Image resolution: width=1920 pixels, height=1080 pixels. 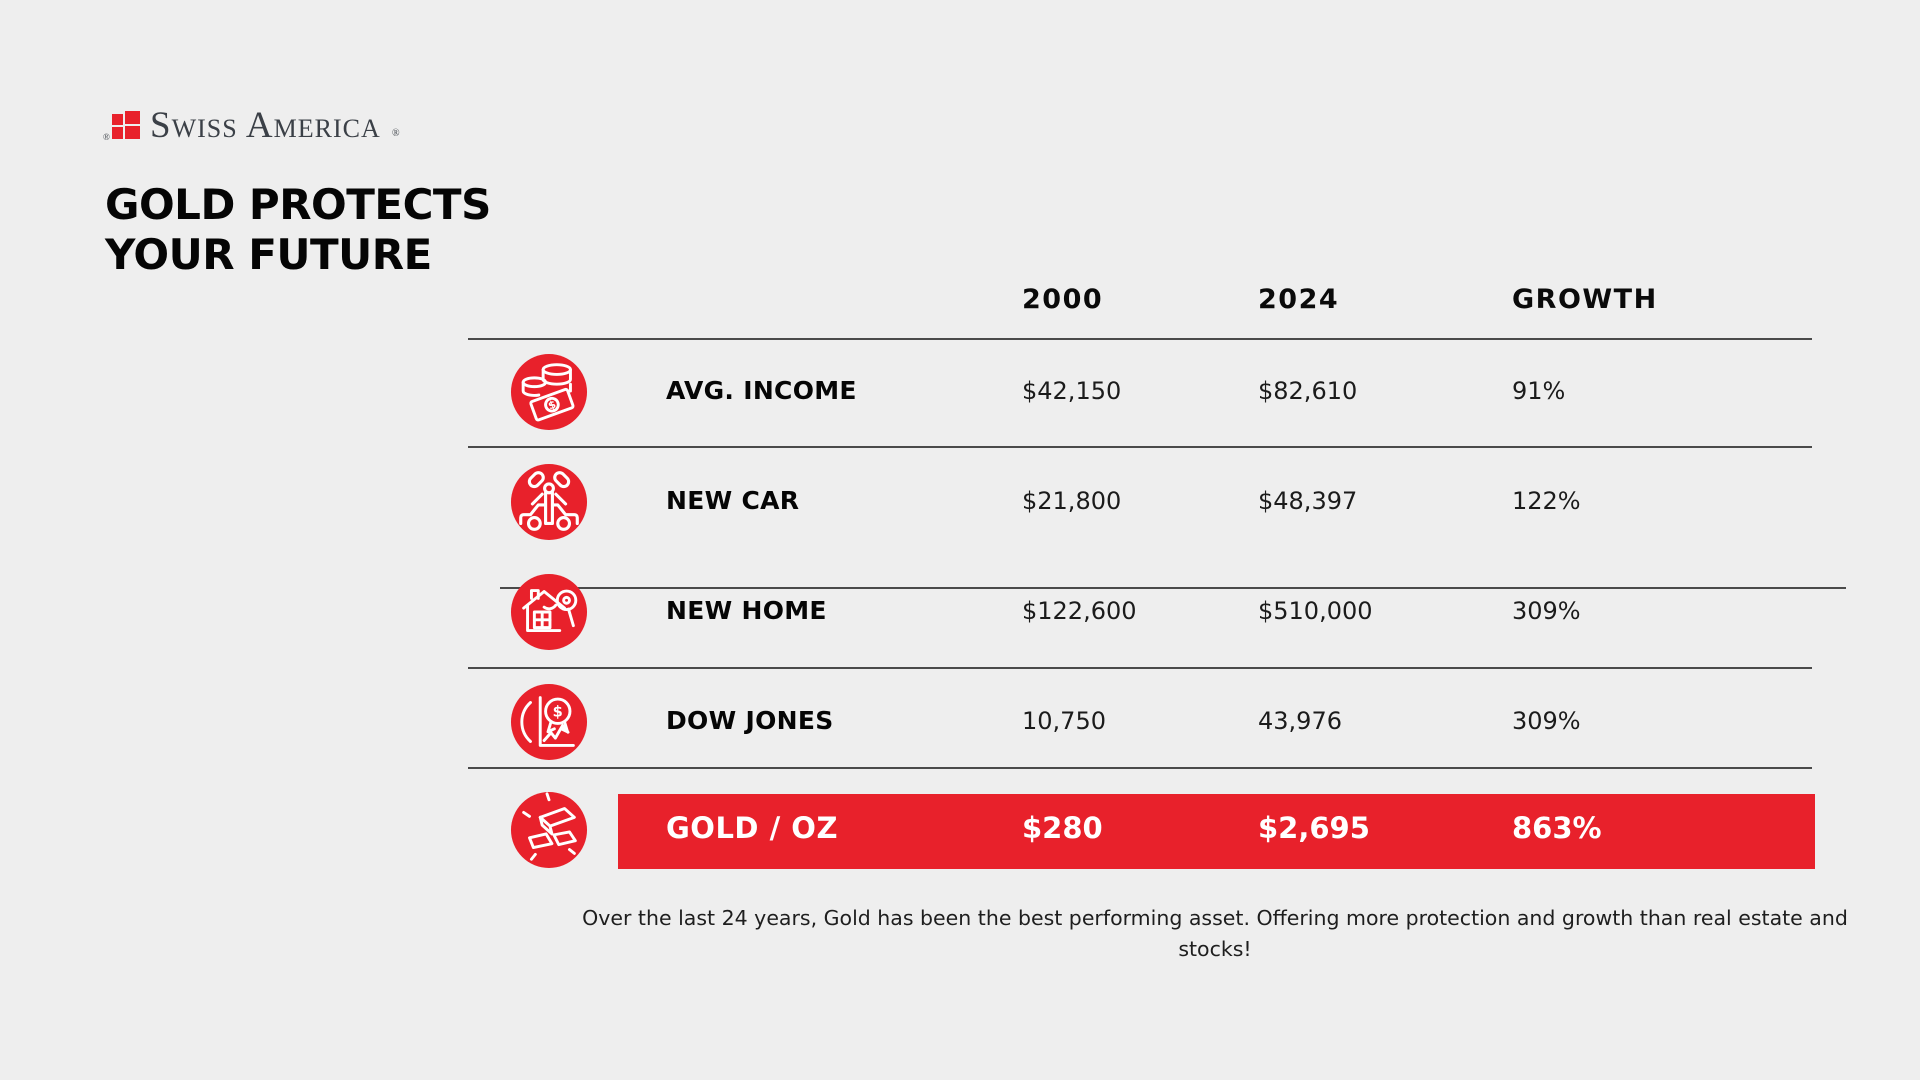 What do you see at coordinates (549, 502) in the screenshot?
I see `gift-car-icon` at bounding box center [549, 502].